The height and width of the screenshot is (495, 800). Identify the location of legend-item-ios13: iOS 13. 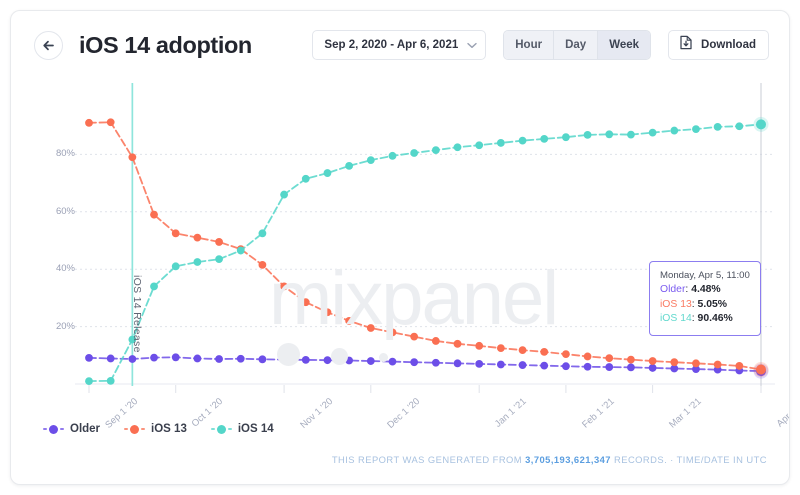
(155, 429).